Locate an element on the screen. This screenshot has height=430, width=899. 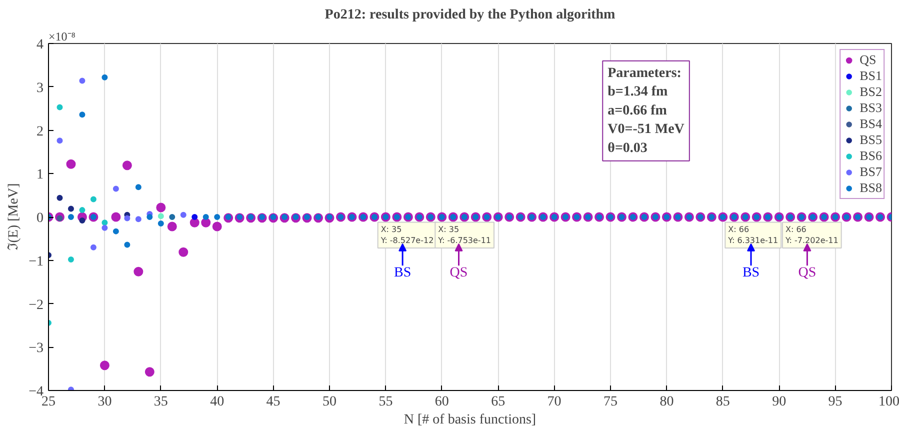
annotation: X: 35 Y: -8.527e-12 is located at coordinates (407, 235).